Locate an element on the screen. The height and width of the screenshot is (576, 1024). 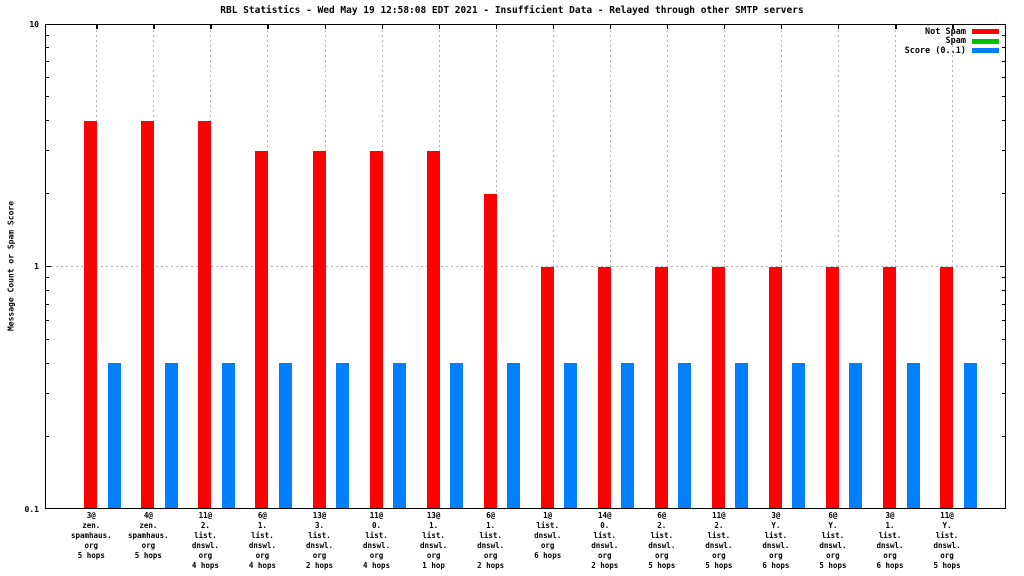
x-tick-label-9: 14@ 0. list. dnswl. org 2 hops is located at coordinates (605, 541).